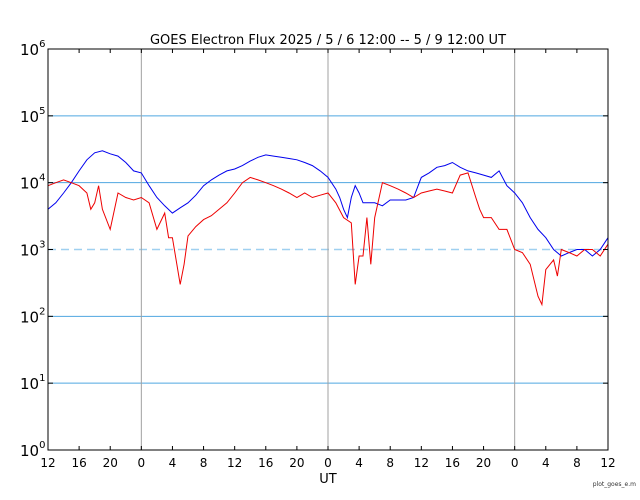 The height and width of the screenshot is (500, 640). What do you see at coordinates (32, 183) in the screenshot?
I see `y-tick-label: 10⁴` at bounding box center [32, 183].